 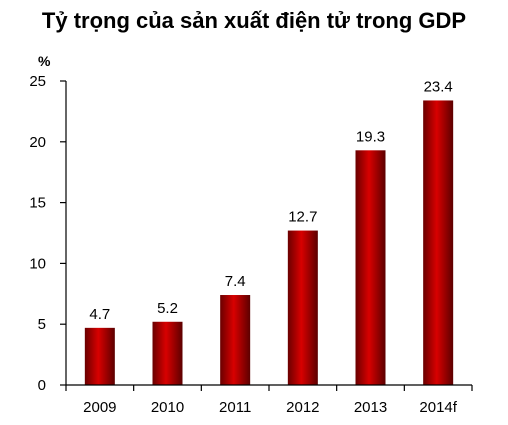 What do you see at coordinates (167, 407) in the screenshot?
I see `x-tick-label-2010: 2010` at bounding box center [167, 407].